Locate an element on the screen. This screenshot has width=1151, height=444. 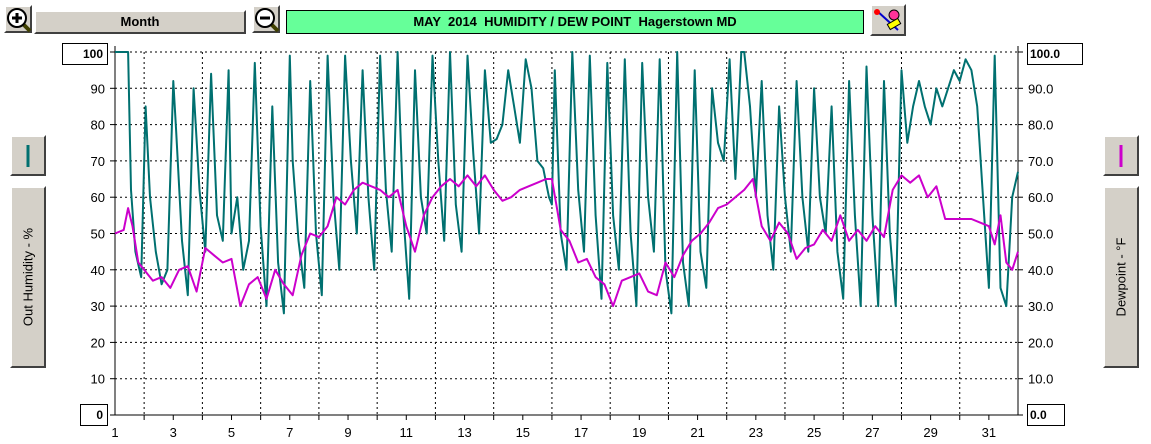
x-tick-label: 1 is located at coordinates (114, 432).